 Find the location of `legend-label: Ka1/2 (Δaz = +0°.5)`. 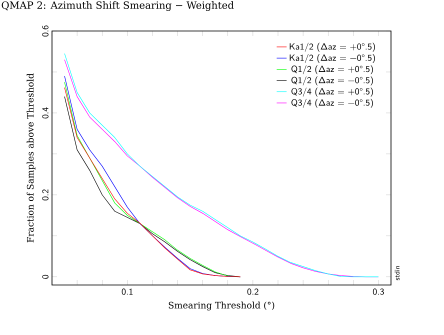

legend-label: Ka1/2 (Δaz = +0°.5) is located at coordinates (332, 47).